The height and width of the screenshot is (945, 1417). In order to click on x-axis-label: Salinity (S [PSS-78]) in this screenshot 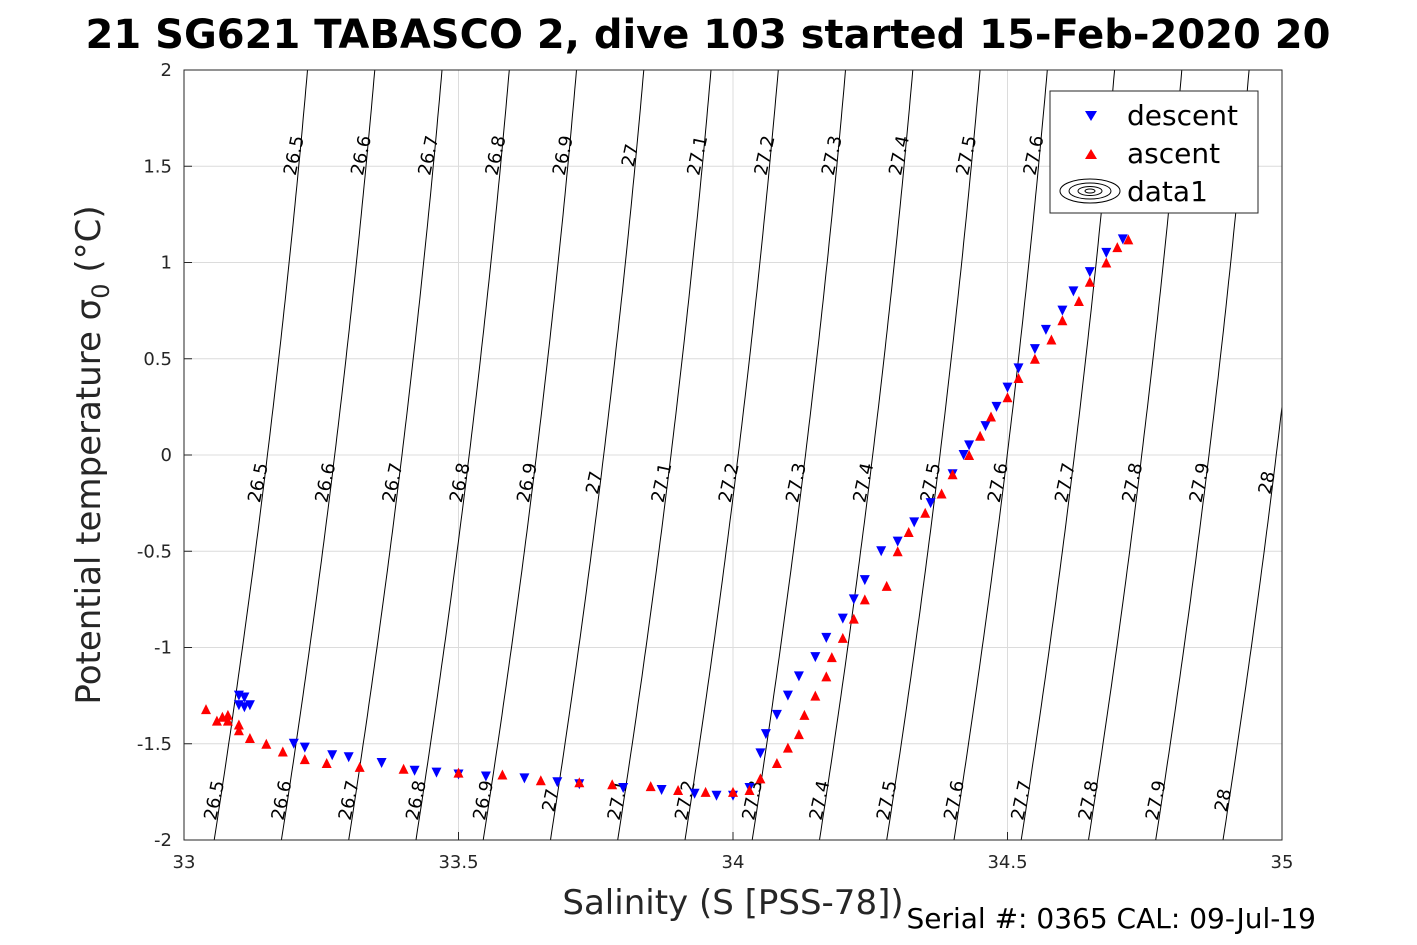, I will do `click(732, 903)`.